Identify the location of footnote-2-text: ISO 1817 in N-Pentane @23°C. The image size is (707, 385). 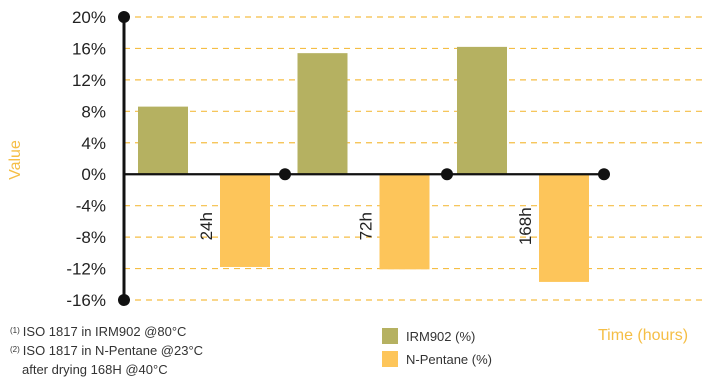
(113, 350).